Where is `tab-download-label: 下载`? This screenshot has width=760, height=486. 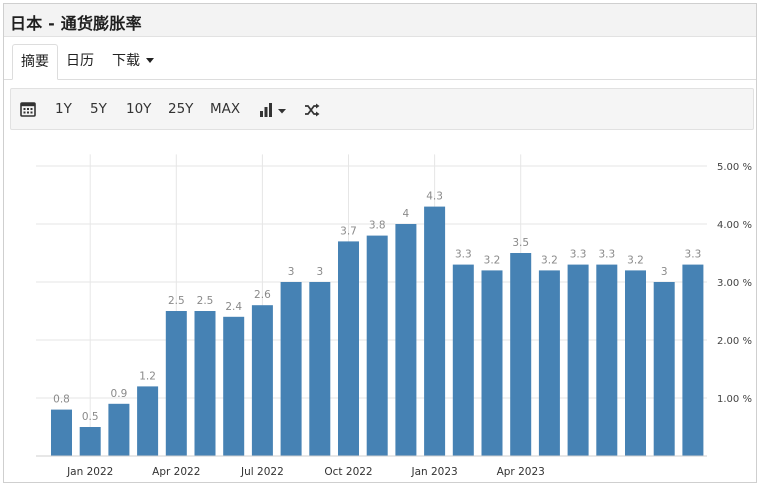 tab-download-label: 下载 is located at coordinates (126, 61).